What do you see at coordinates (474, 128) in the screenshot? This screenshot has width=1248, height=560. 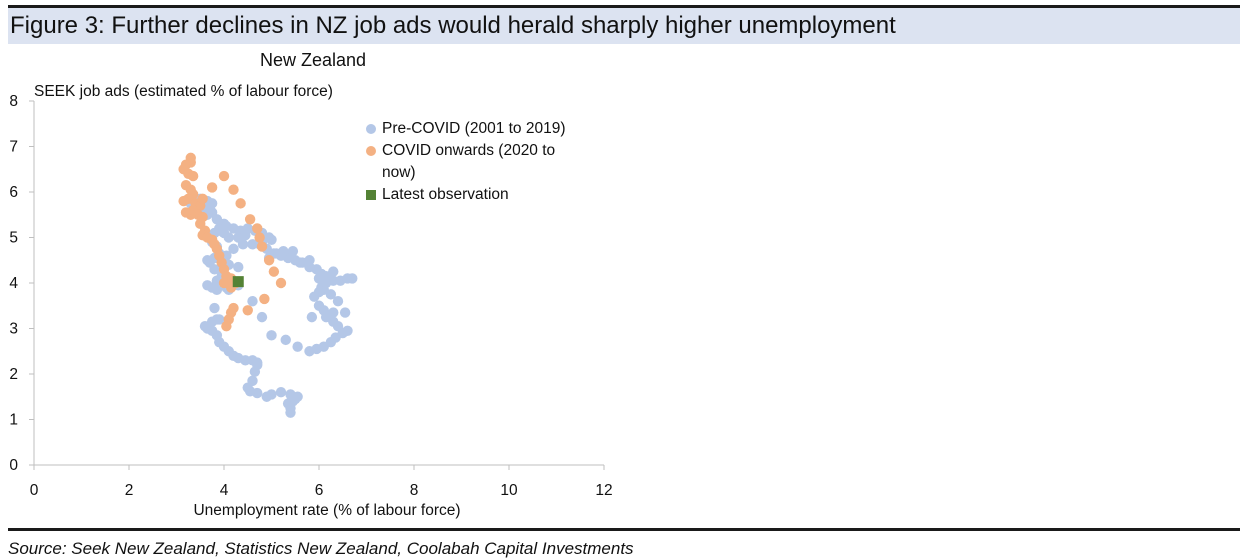 I see `legend-label-pre-covid: Pre-COVID (2001 to 2019)` at bounding box center [474, 128].